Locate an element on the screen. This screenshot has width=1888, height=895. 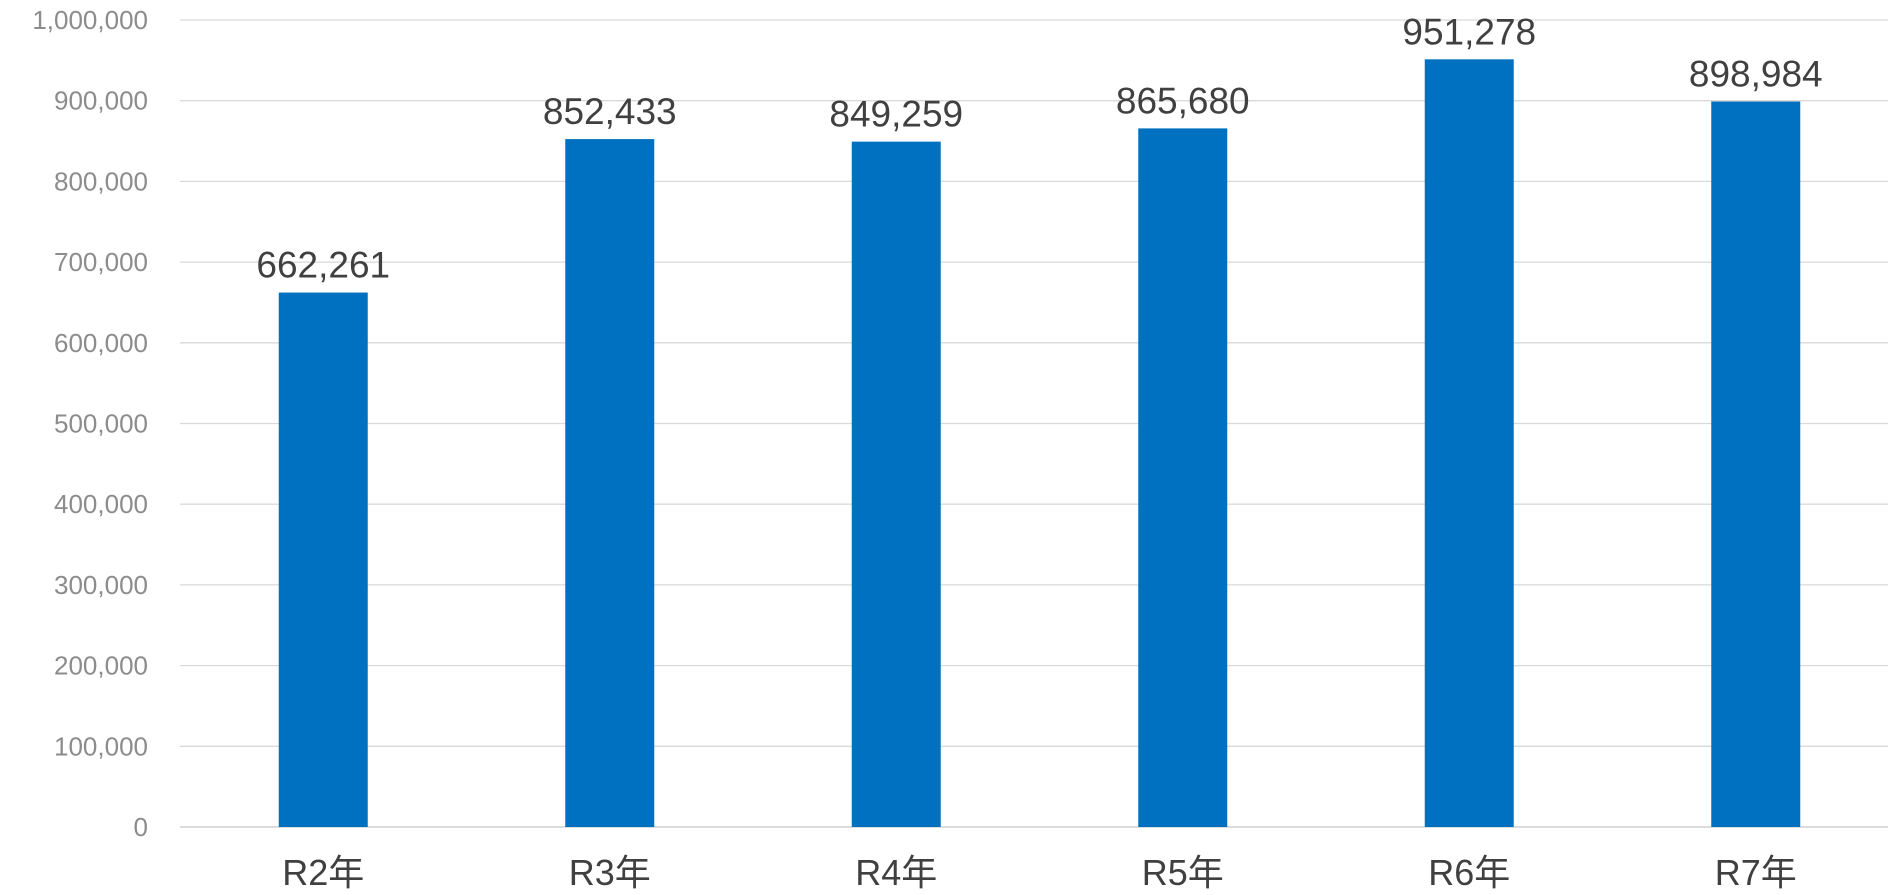
y-tick-label: 200,000 is located at coordinates (101, 666).